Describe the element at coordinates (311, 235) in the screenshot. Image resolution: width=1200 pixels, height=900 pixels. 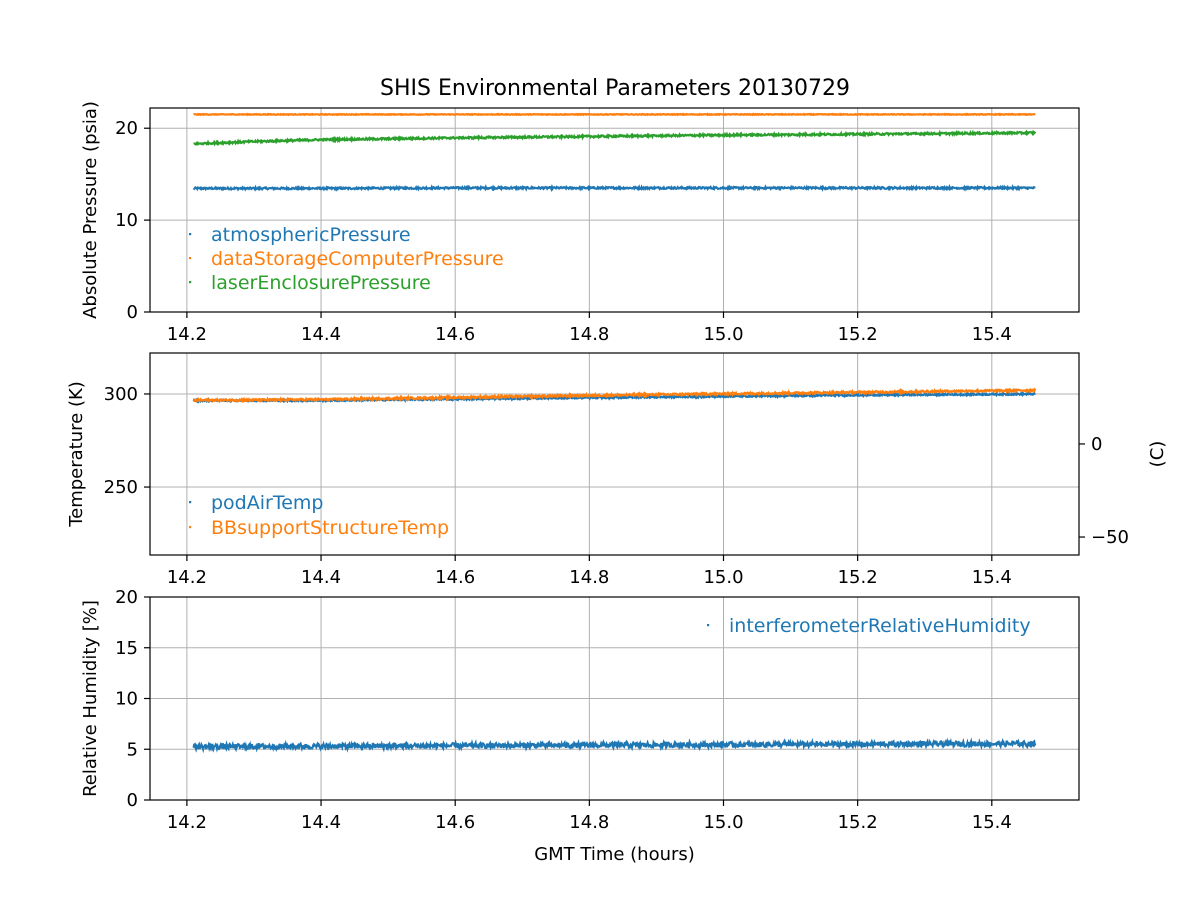
I see `legend-label: atmosphericPressure` at that location.